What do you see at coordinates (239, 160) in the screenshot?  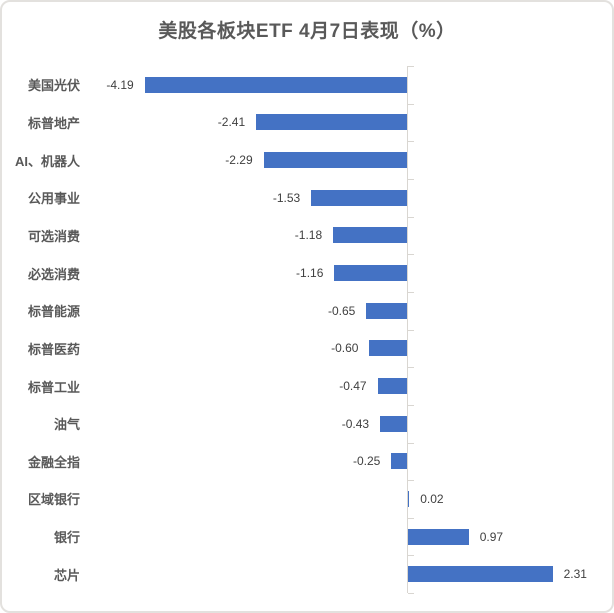 I see `value-label: -2.29` at bounding box center [239, 160].